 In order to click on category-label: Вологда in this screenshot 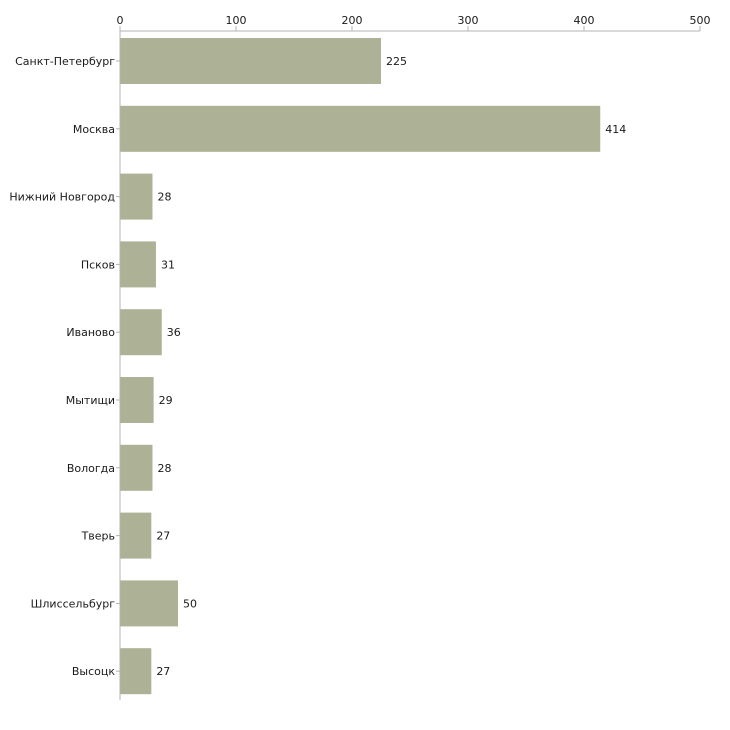, I will do `click(91, 468)`.